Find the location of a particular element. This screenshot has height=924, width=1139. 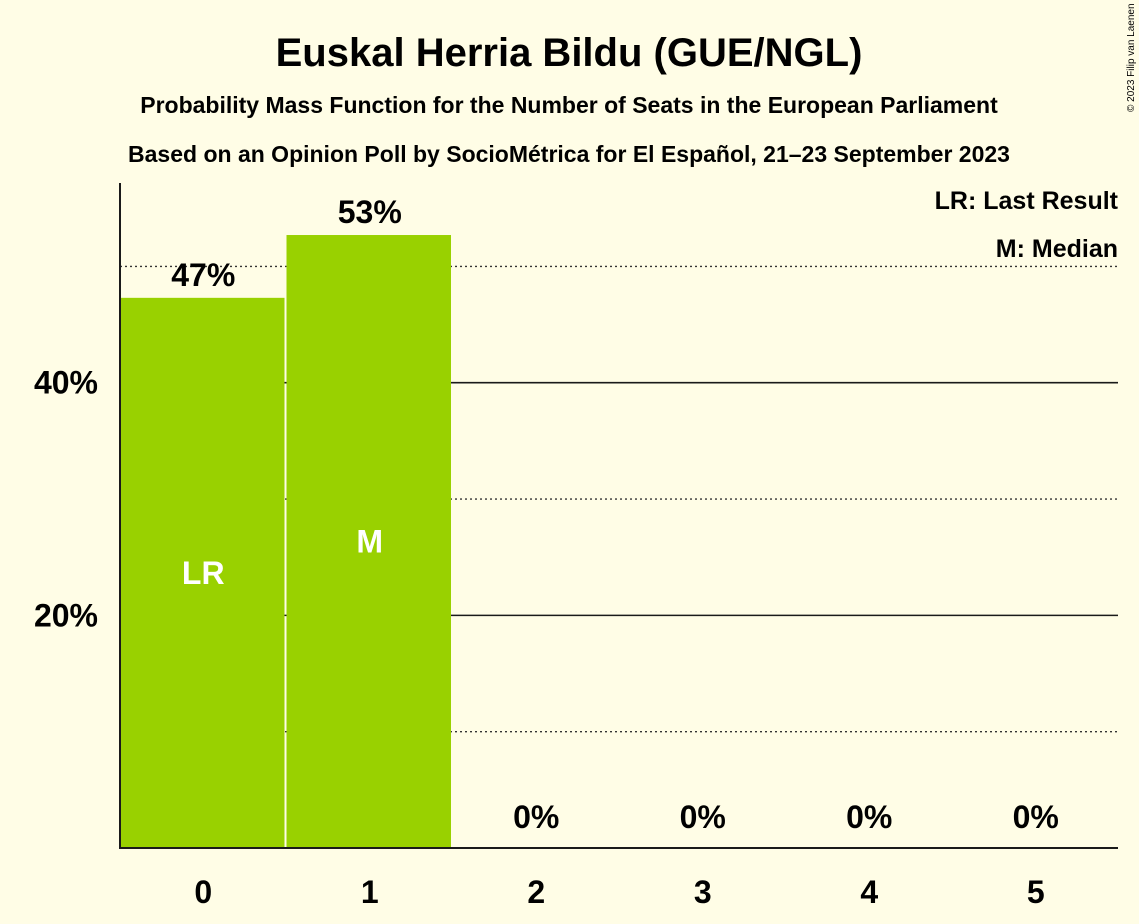

bar-marker-lr: LR is located at coordinates (203, 573).